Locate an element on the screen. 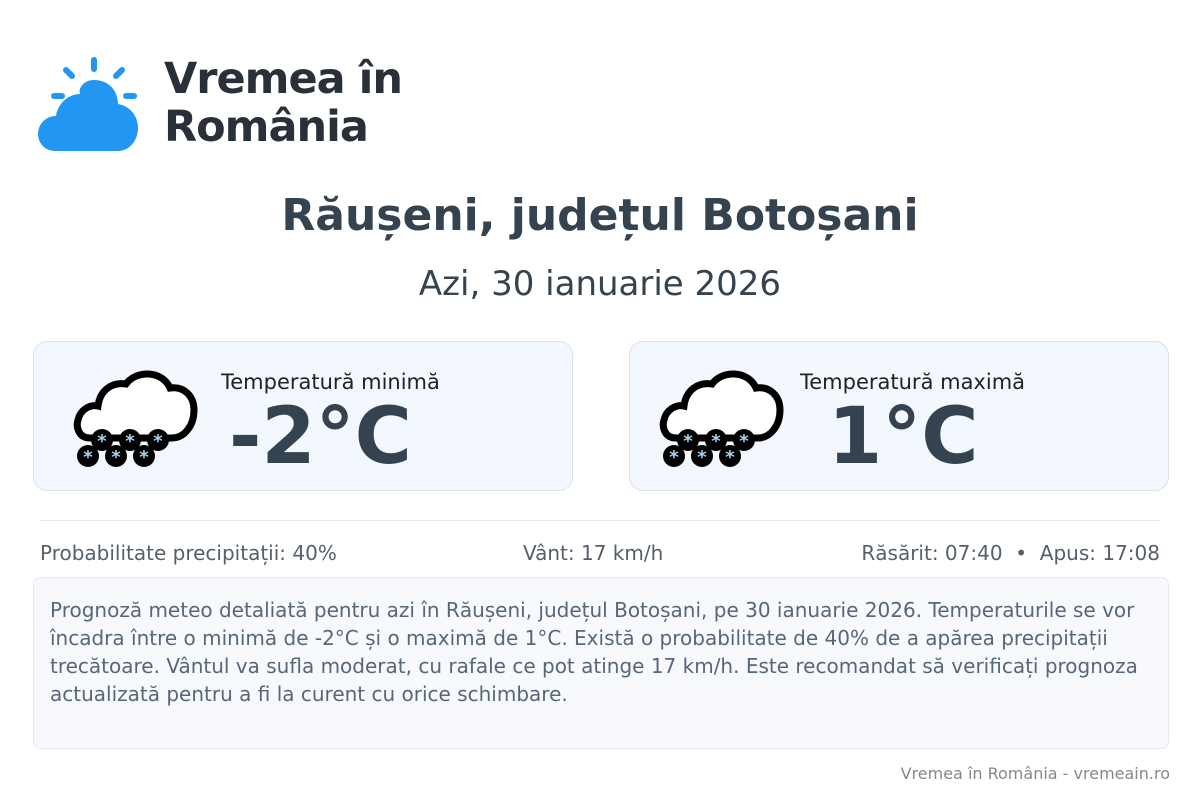 The height and width of the screenshot is (800, 1200). min-temp-card: * * * * * * Temperatură minimă -2°C is located at coordinates (303, 416).